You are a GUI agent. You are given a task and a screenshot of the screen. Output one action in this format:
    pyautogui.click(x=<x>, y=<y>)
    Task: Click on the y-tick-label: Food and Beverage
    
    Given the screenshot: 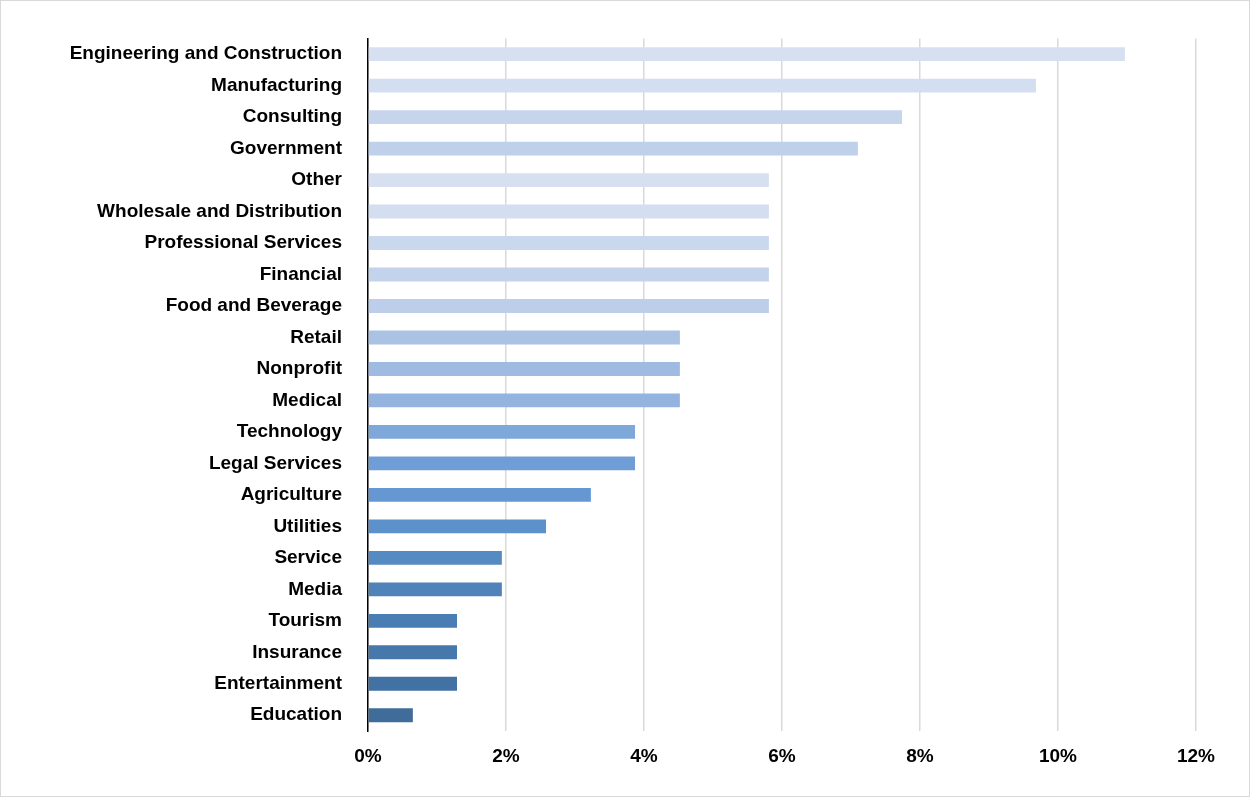 What is the action you would take?
    pyautogui.click(x=253, y=305)
    